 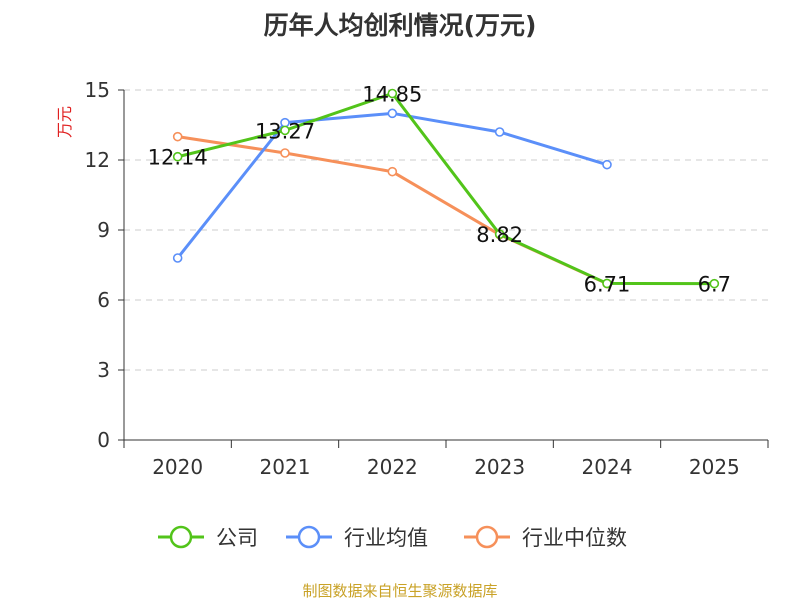 I want to click on y-axis-label: 万元, so click(x=64, y=122).